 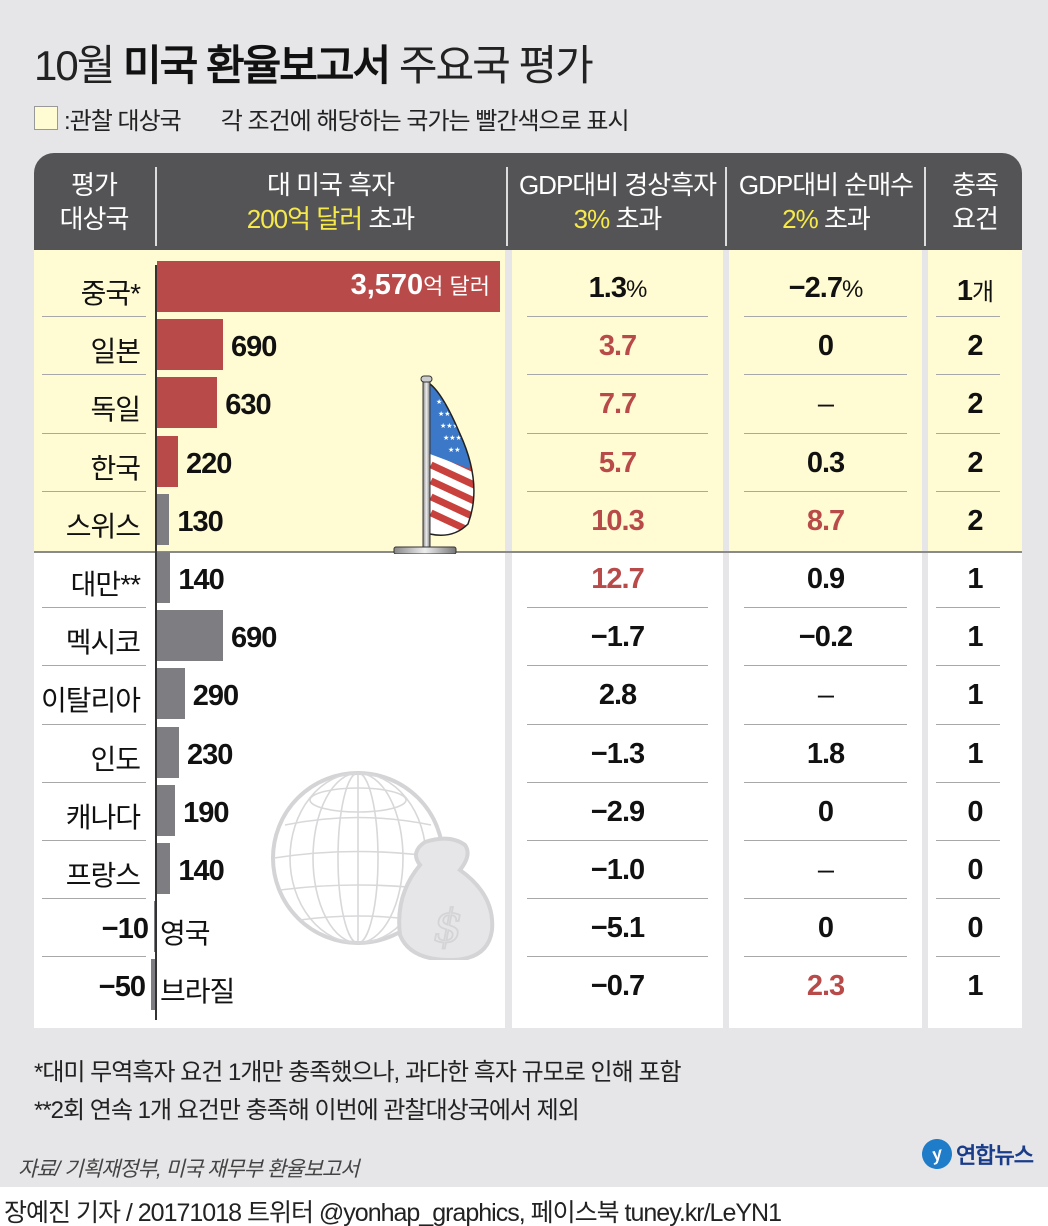 What do you see at coordinates (617, 462) in the screenshot?
I see `current-account-value: 5.7` at bounding box center [617, 462].